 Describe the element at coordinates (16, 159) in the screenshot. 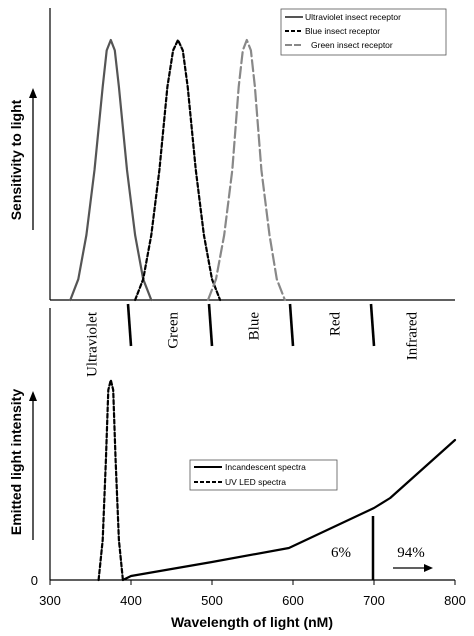

I see `top-y-axis-label: Sensitivity to light` at that location.